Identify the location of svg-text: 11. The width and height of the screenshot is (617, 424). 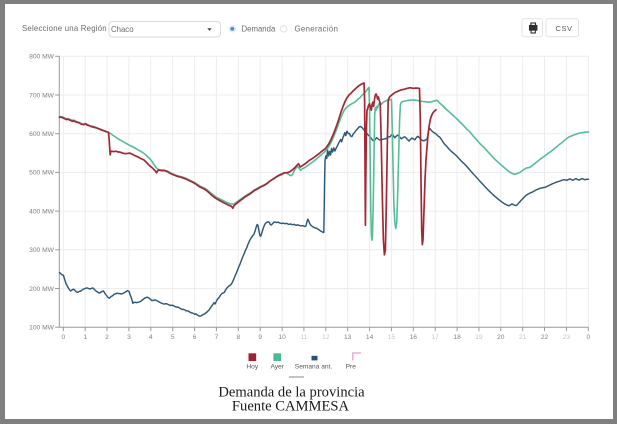
(303, 337).